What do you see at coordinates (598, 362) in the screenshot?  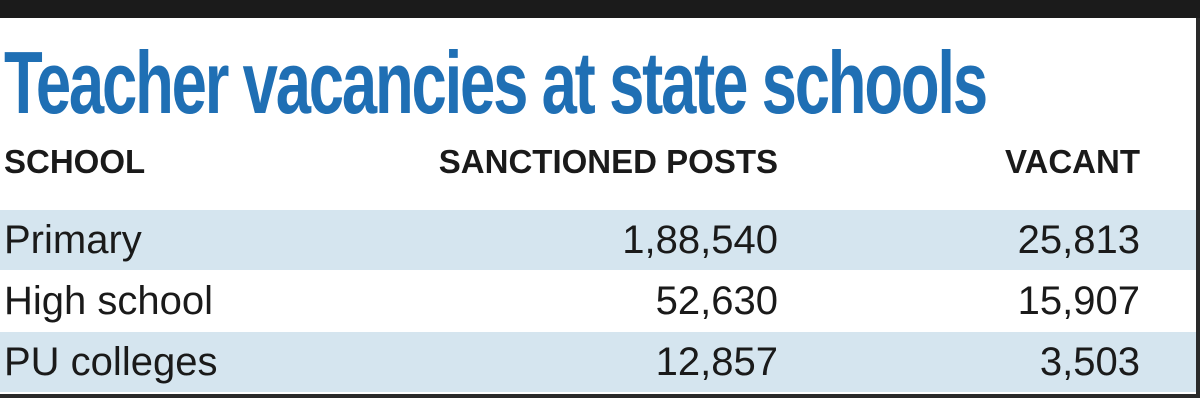 I see `table-row: PU colleges 12,857 3,503` at bounding box center [598, 362].